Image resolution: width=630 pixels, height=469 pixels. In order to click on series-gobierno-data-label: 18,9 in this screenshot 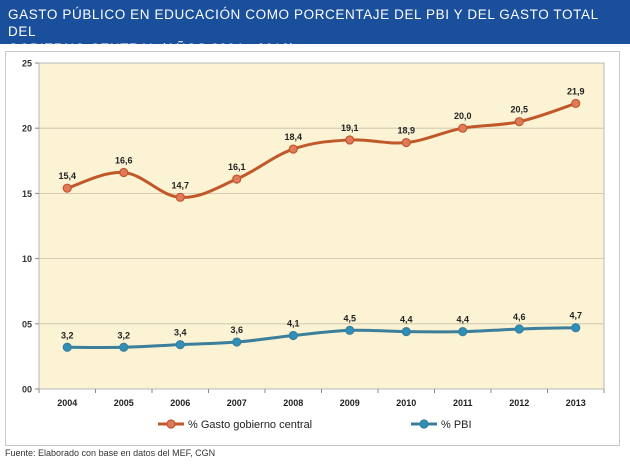, I will do `click(406, 131)`.